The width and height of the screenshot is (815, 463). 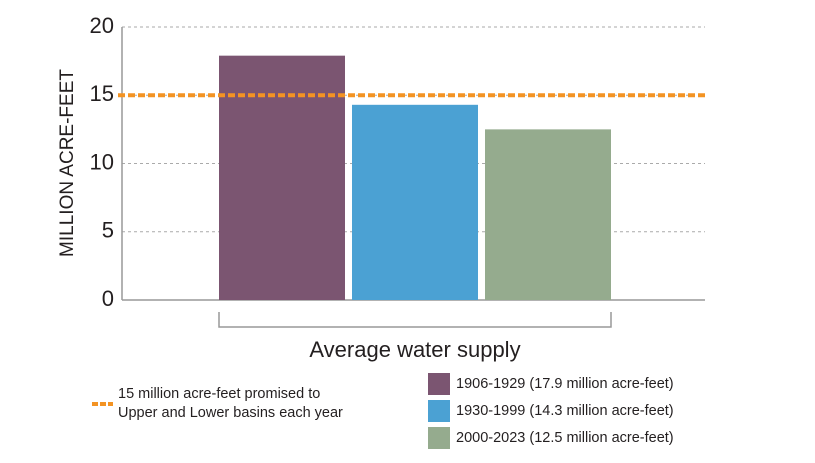 I want to click on x-category-label: Average water supply, so click(x=414, y=349).